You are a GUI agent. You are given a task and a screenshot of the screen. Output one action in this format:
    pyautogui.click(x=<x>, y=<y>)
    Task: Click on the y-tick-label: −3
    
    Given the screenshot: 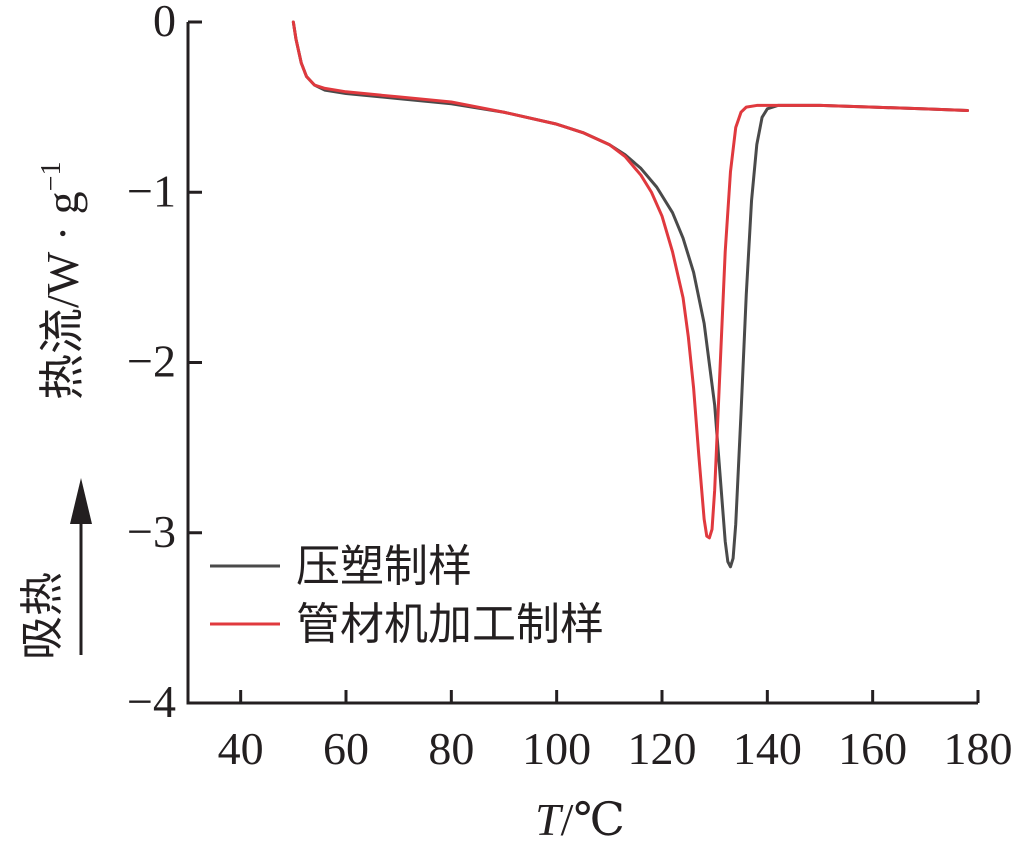 What is the action you would take?
    pyautogui.click(x=151, y=531)
    